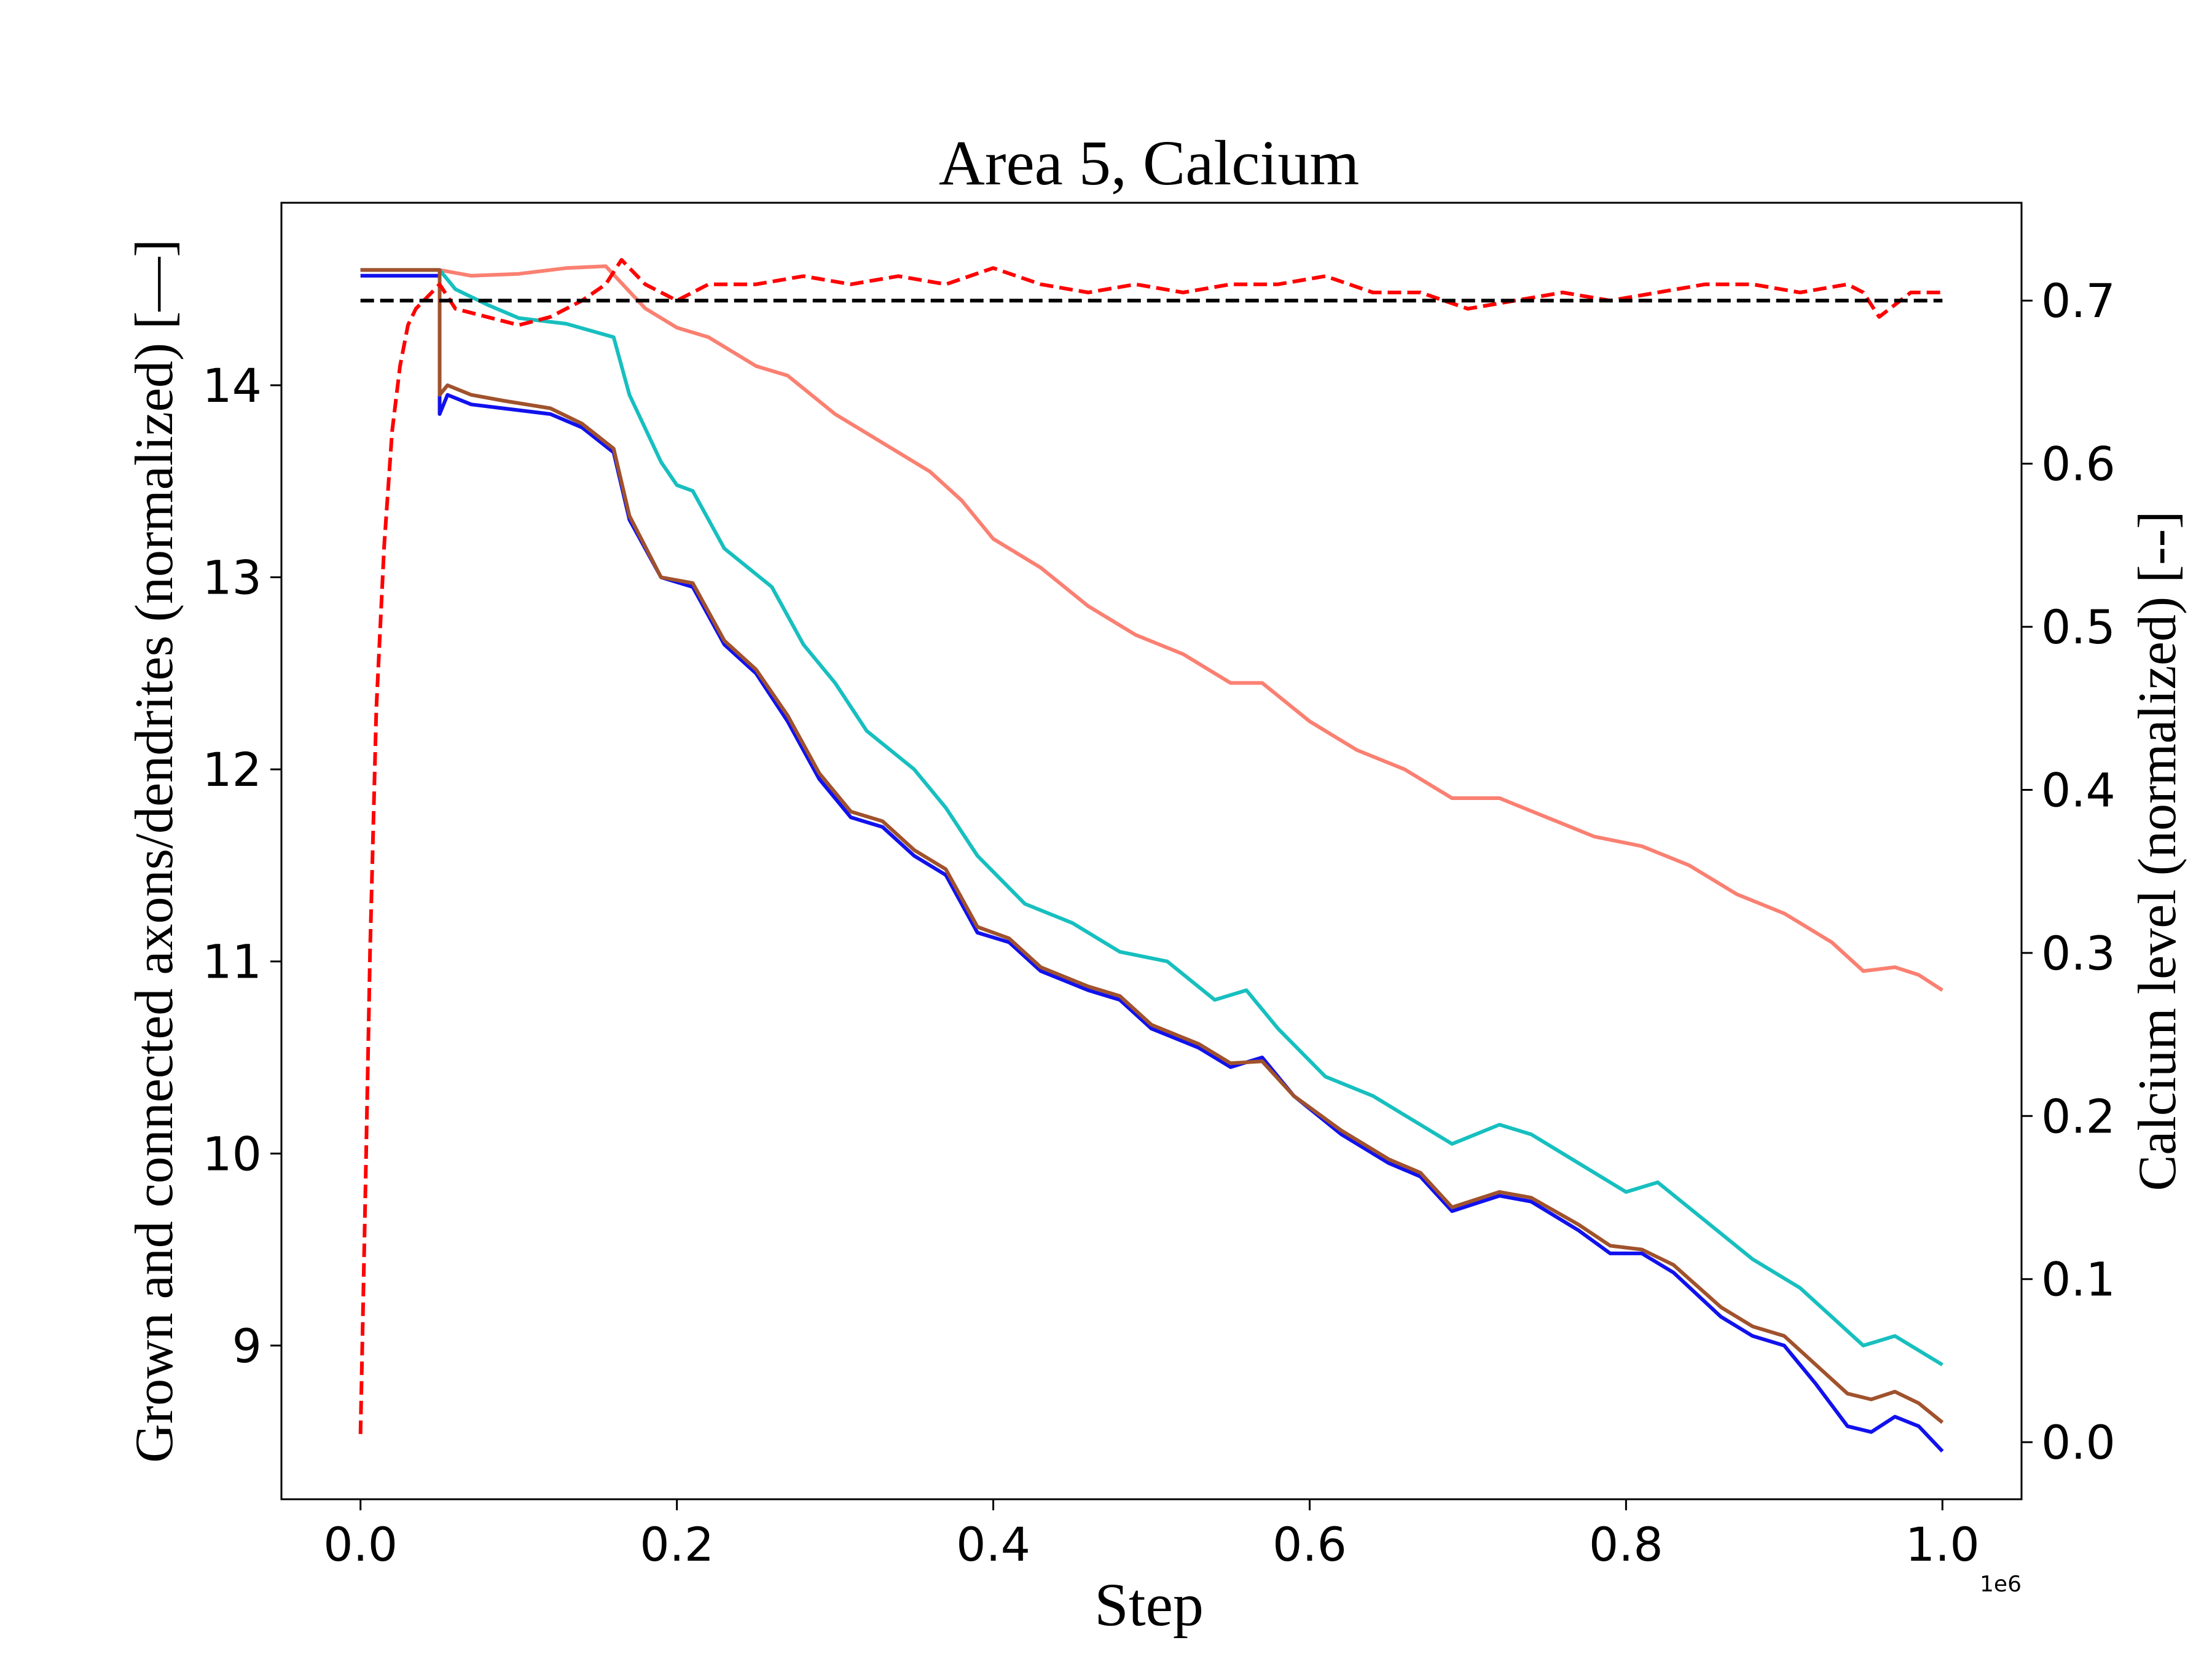 The width and height of the screenshot is (2212, 1659). What do you see at coordinates (2157, 851) in the screenshot?
I see `y-axis-label-right: Calcium level (normalized) [--]` at bounding box center [2157, 851].